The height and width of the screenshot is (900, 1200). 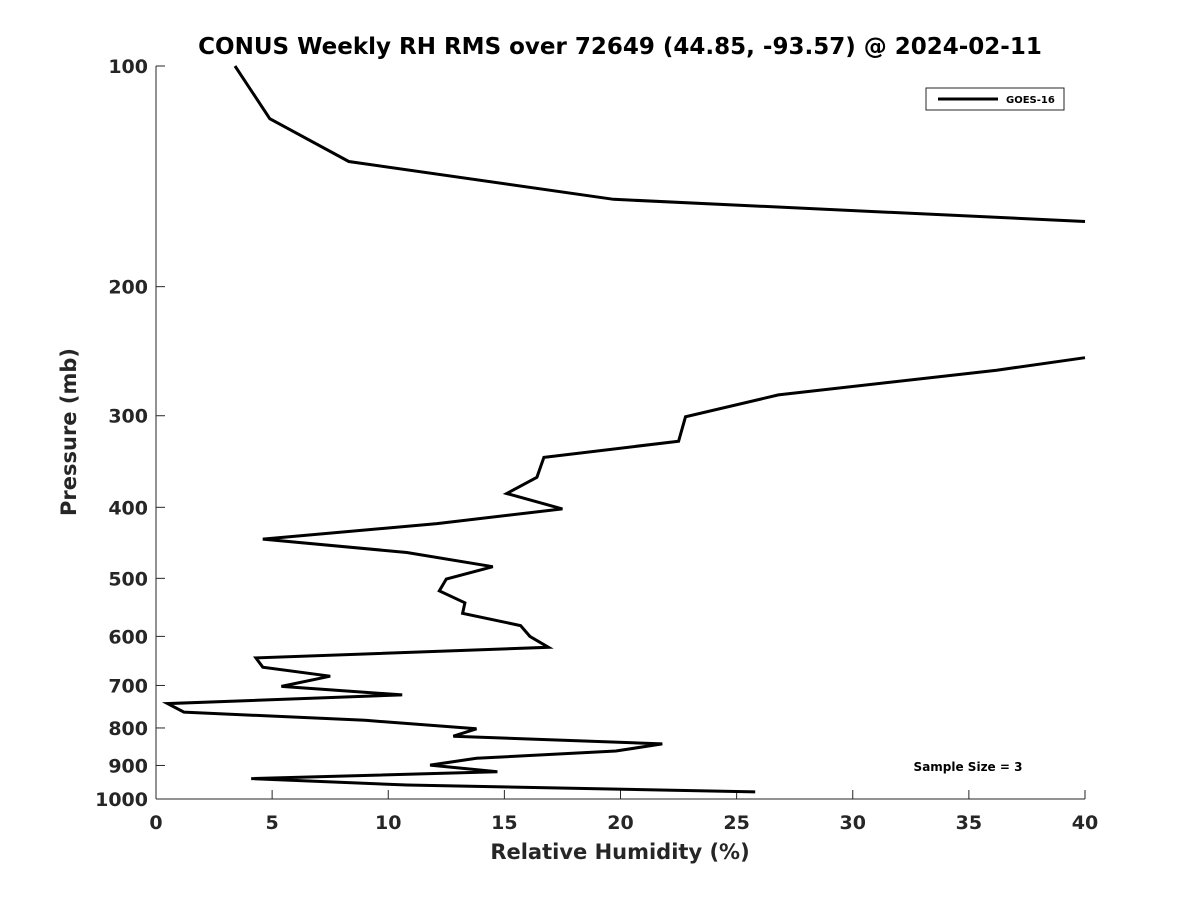 I want to click on x-axis-label: Relative Humidity (%), so click(x=619, y=852).